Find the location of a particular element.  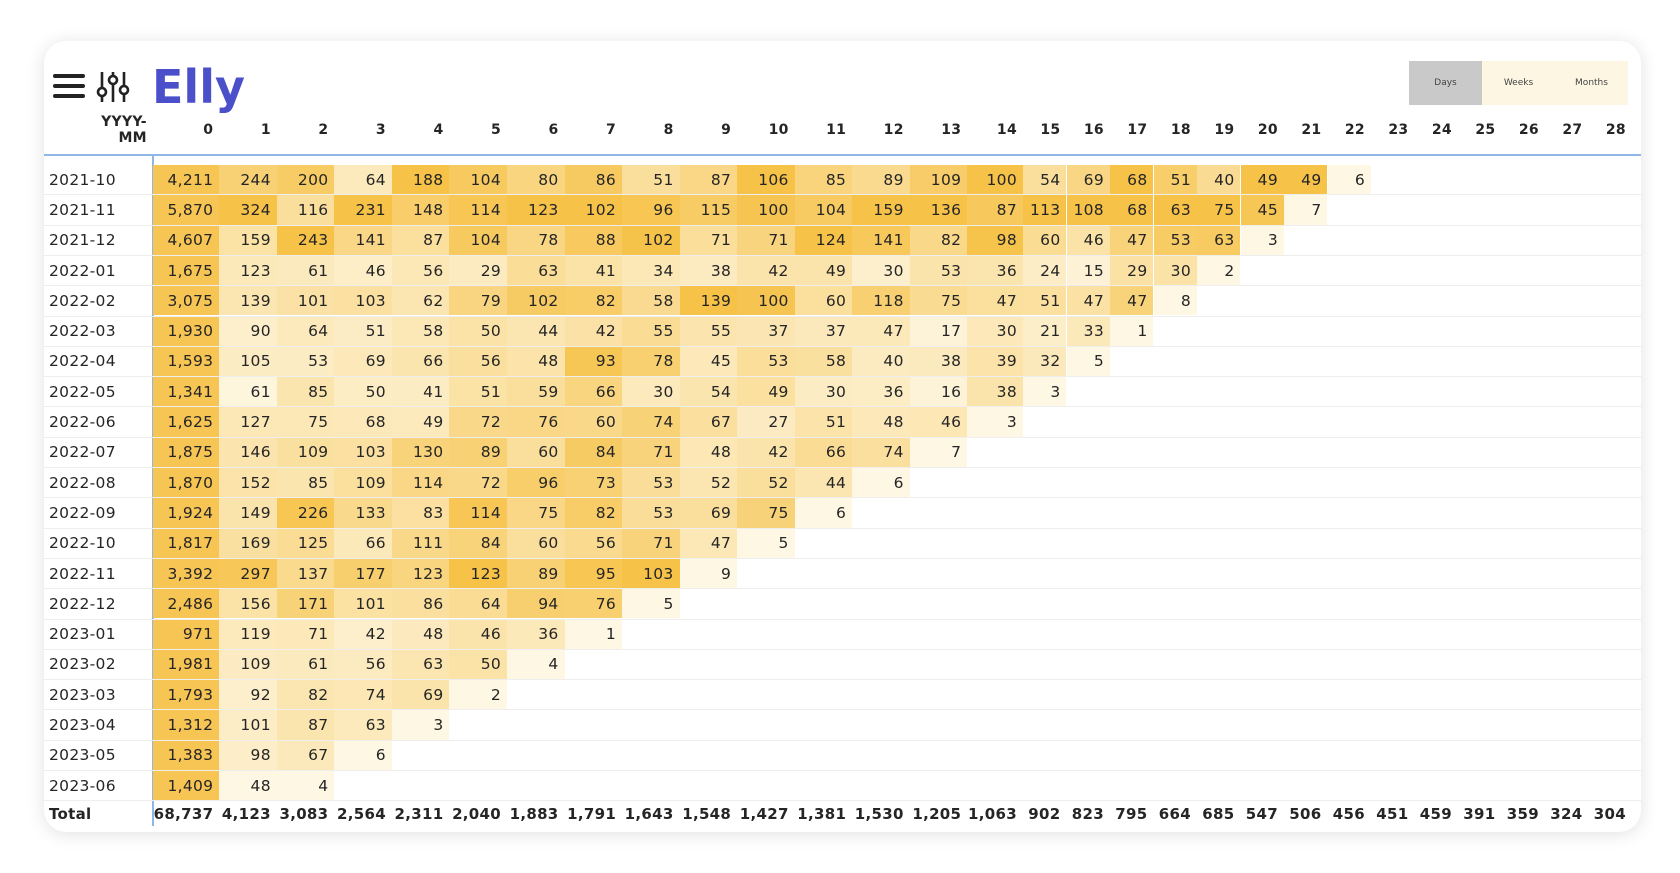

cohort-cell: 6 is located at coordinates (823, 513).